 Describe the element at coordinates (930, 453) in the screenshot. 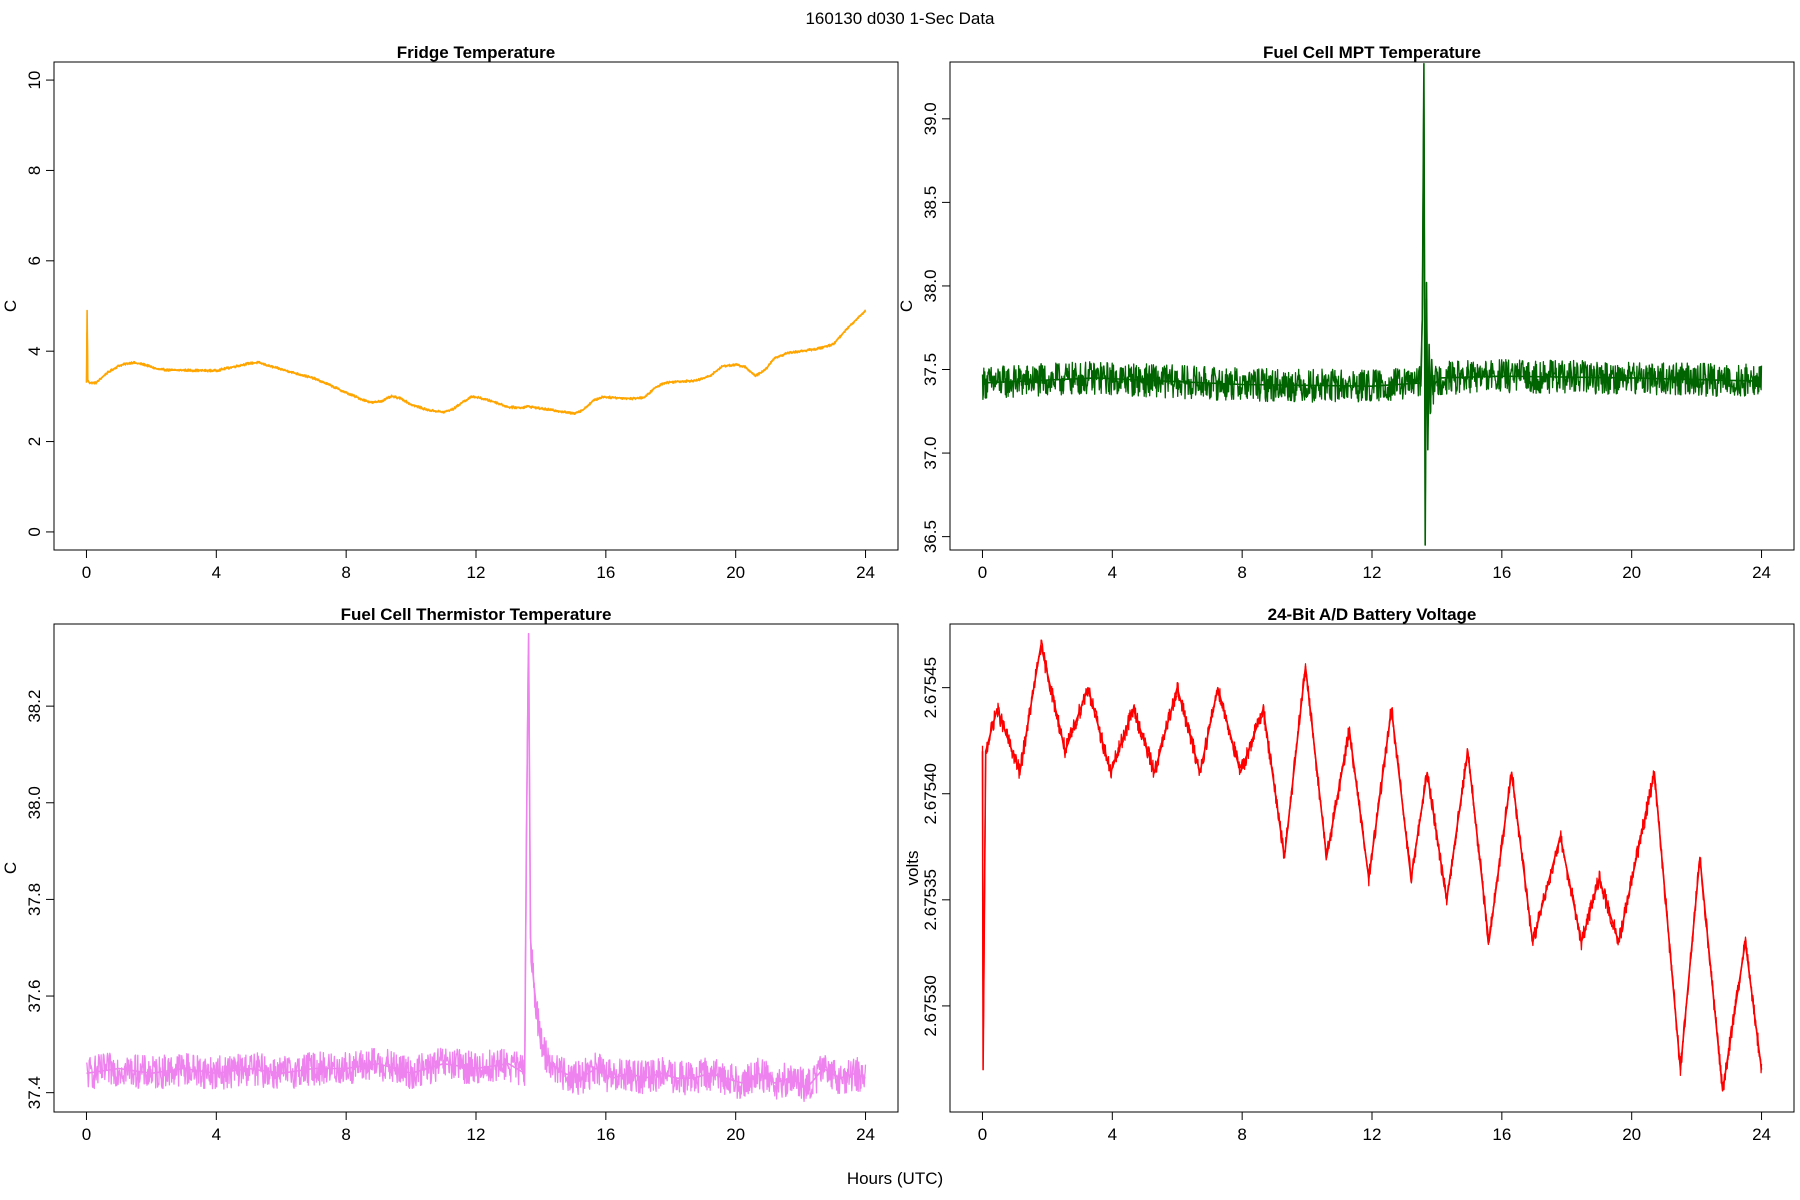

I see `y-tick-label: 37.0` at that location.